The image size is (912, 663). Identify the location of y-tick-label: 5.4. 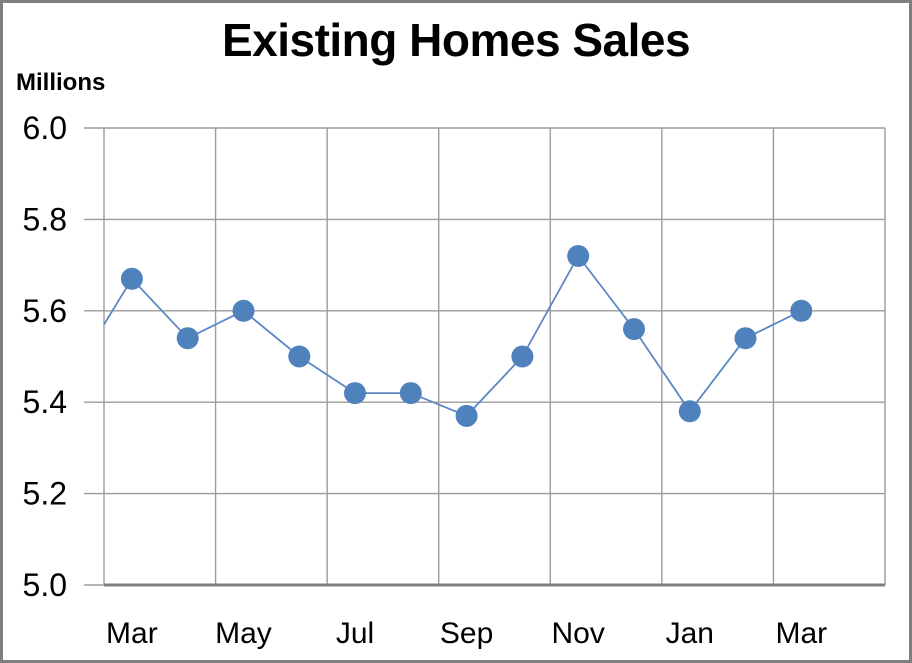
(45, 402).